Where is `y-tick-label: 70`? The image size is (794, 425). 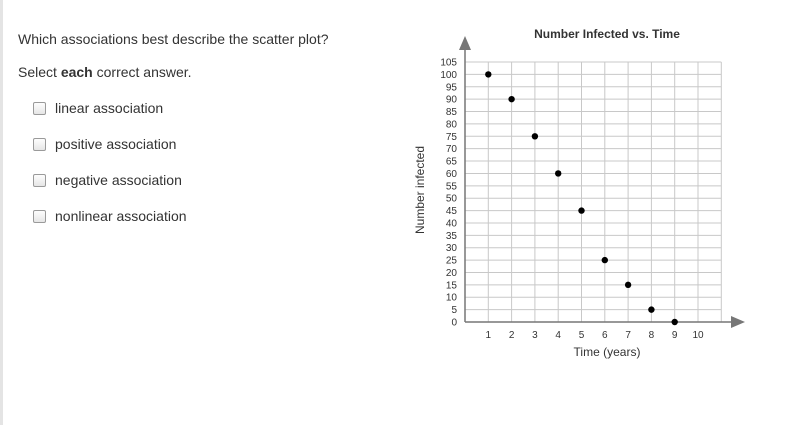 y-tick-label: 70 is located at coordinates (452, 149).